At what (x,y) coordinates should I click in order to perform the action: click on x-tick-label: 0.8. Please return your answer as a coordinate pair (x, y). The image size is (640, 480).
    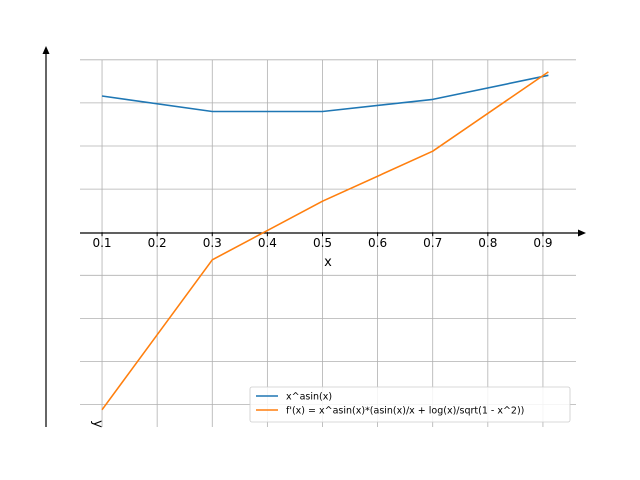
    Looking at the image, I should click on (487, 243).